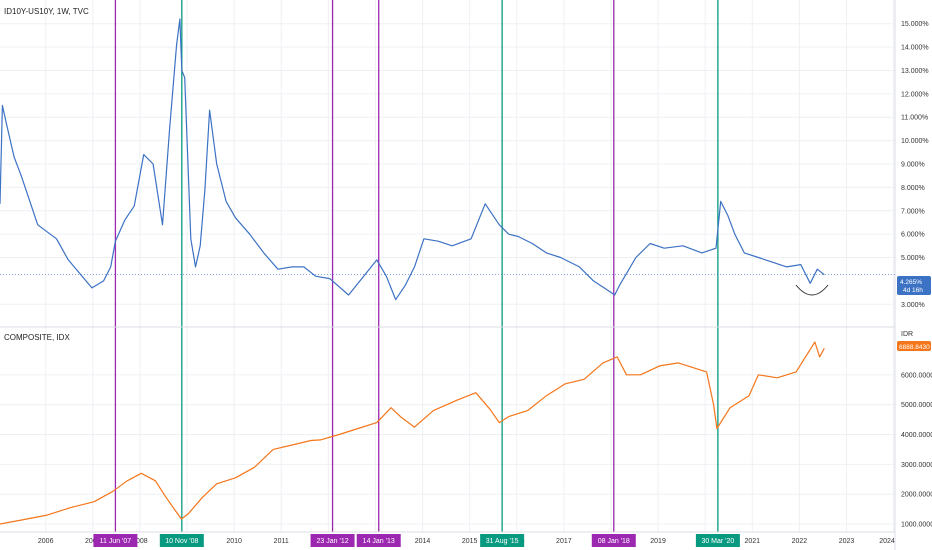  What do you see at coordinates (911, 282) in the screenshot?
I see `spread-last-value: 4.265%` at bounding box center [911, 282].